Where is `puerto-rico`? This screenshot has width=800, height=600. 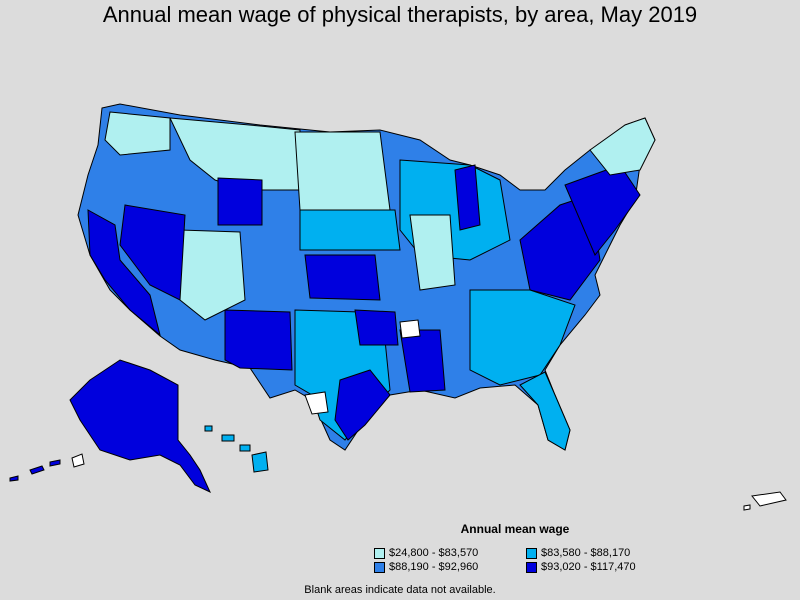
puerto-rico is located at coordinates (769, 499).